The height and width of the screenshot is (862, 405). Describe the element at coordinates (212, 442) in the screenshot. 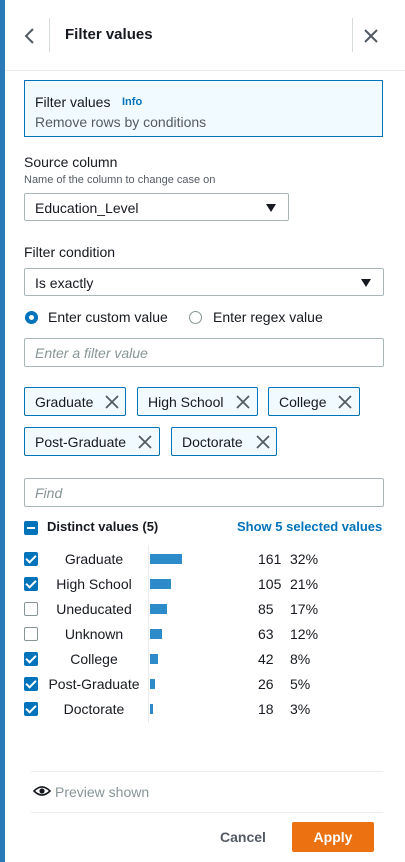

I see `token-label: Doctorate` at that location.